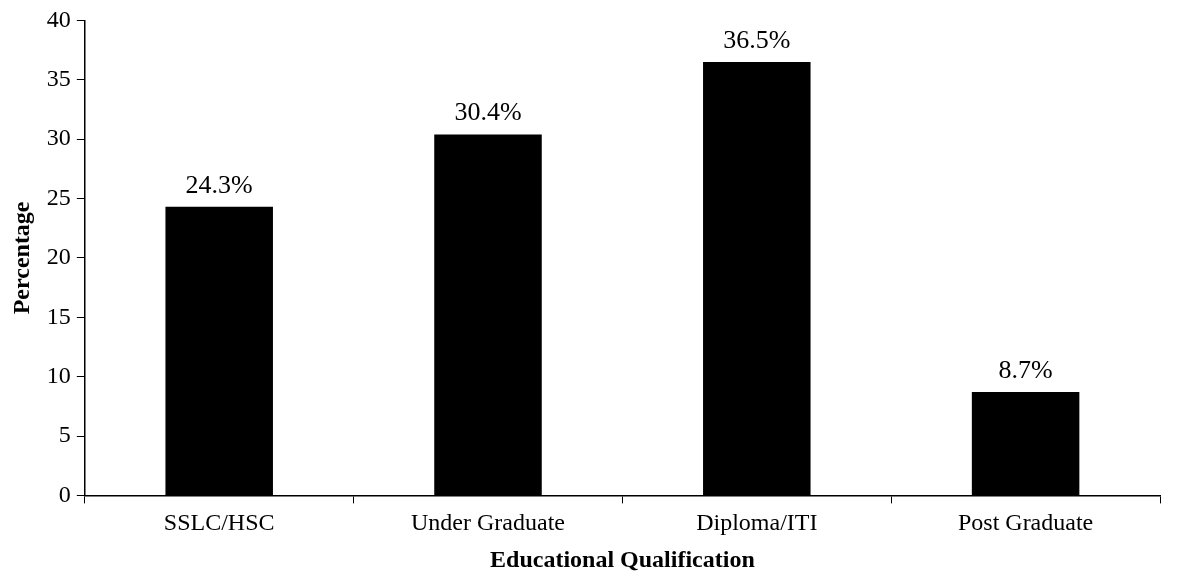 Image resolution: width=1190 pixels, height=583 pixels. Describe the element at coordinates (58, 256) in the screenshot. I see `y-tick-label: 20` at that location.